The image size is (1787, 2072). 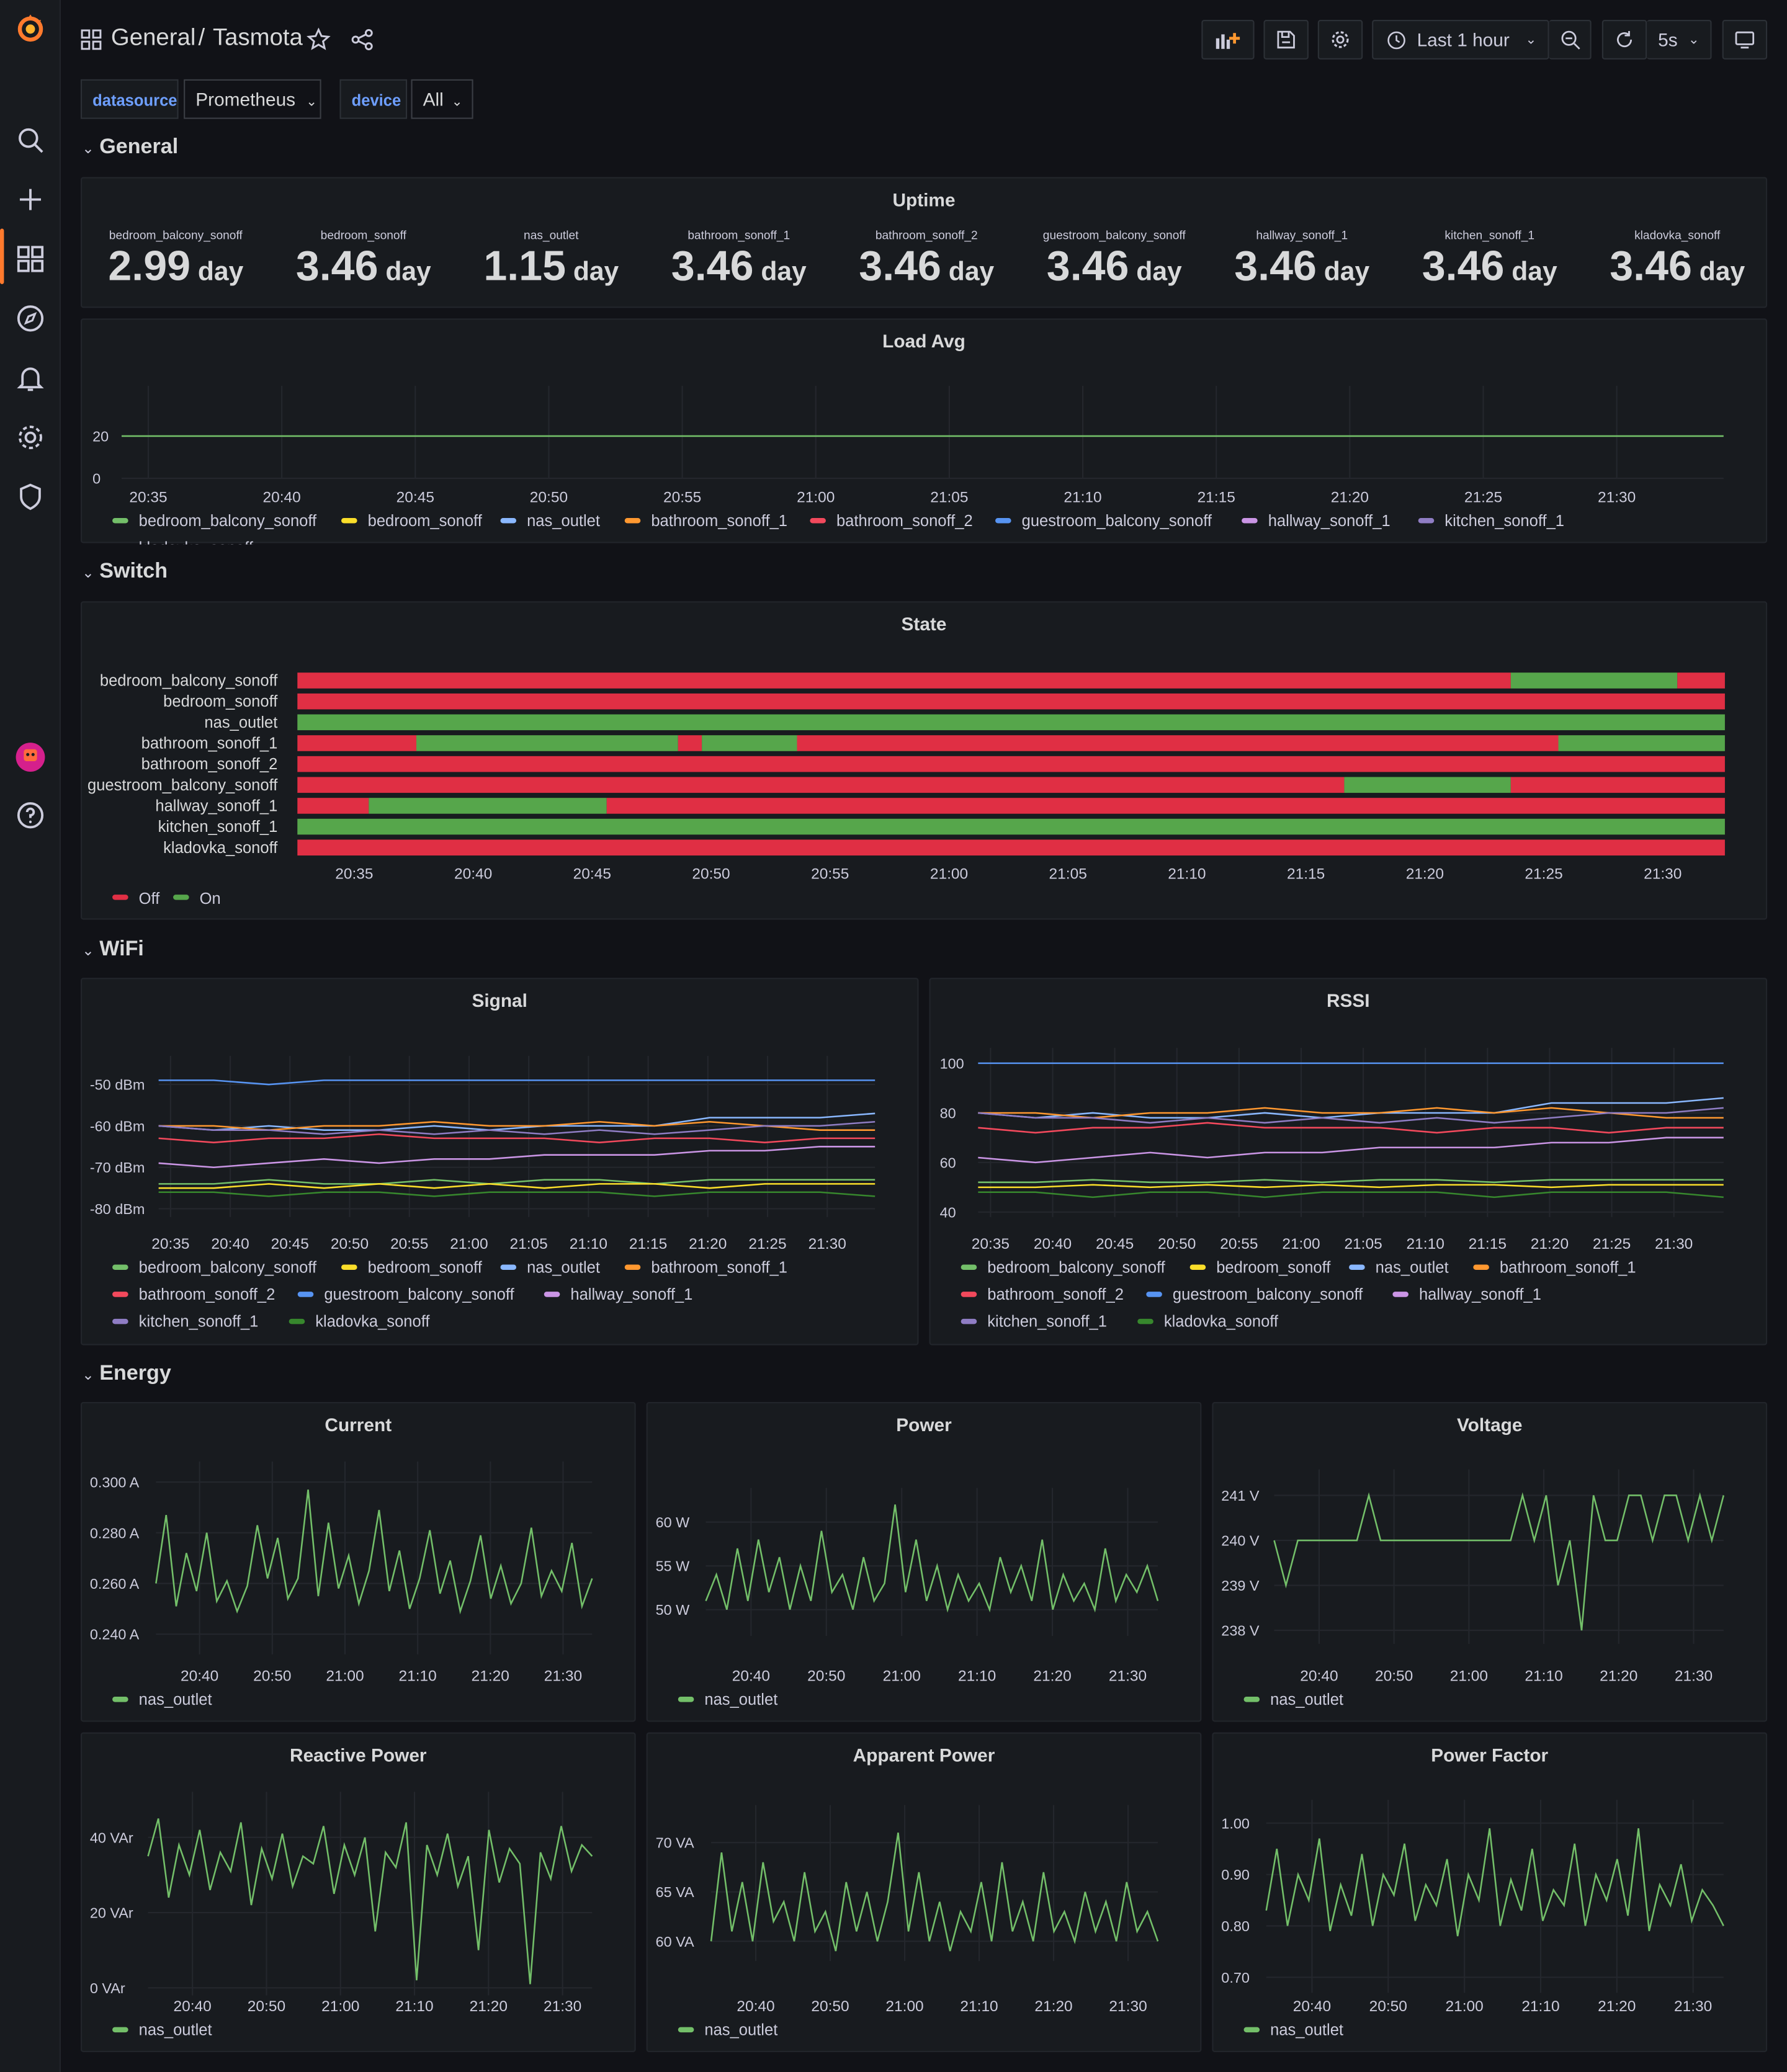 What do you see at coordinates (30, 496) in the screenshot?
I see `shield-icon` at bounding box center [30, 496].